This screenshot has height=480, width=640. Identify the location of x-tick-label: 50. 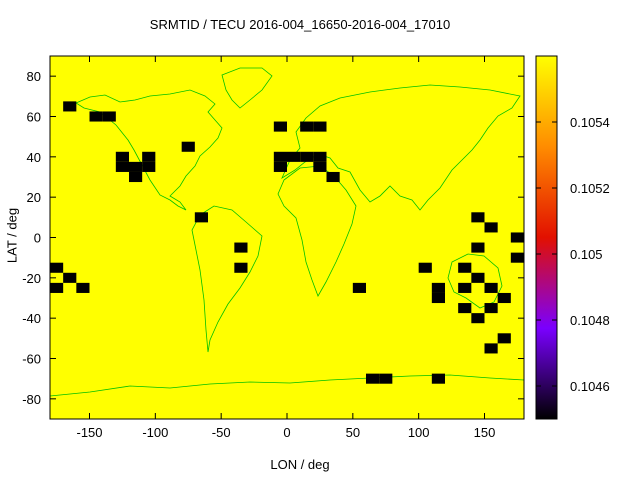
(353, 432).